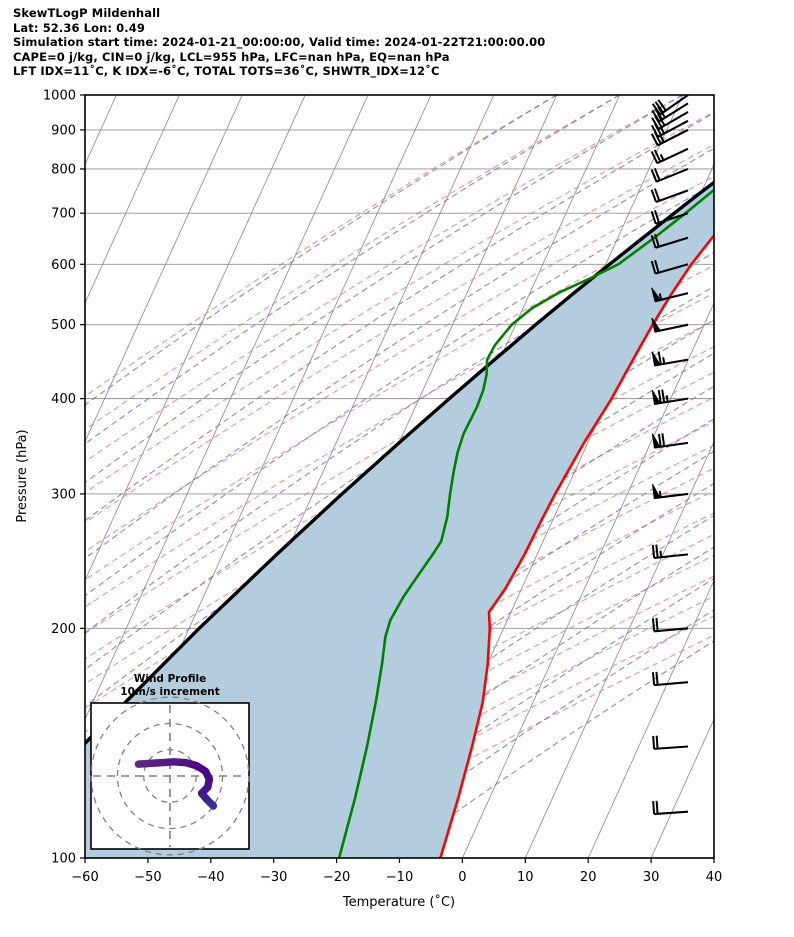 This screenshot has width=794, height=937. What do you see at coordinates (669, 455) in the screenshot?
I see `wind-barb-column` at bounding box center [669, 455].